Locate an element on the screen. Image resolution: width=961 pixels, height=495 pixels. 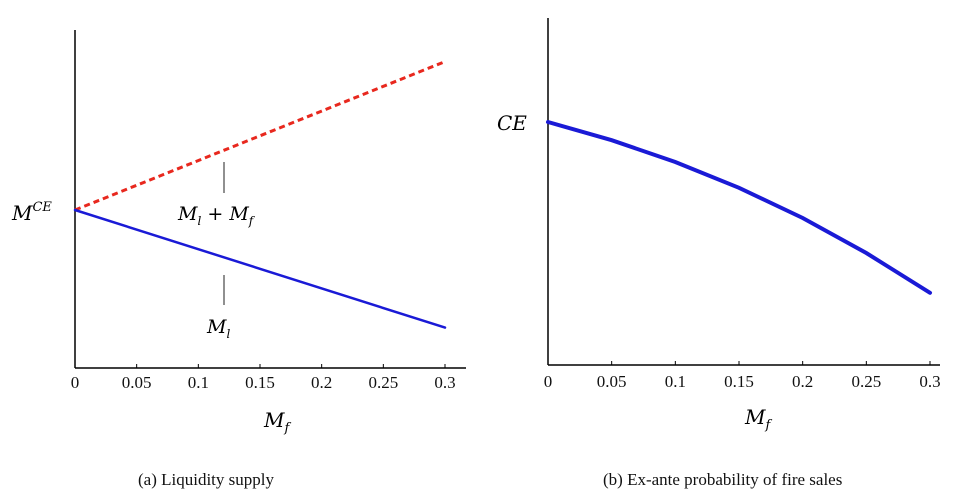
caption-b: (b) Ex-ante probability of fire sales is located at coordinates (723, 479).